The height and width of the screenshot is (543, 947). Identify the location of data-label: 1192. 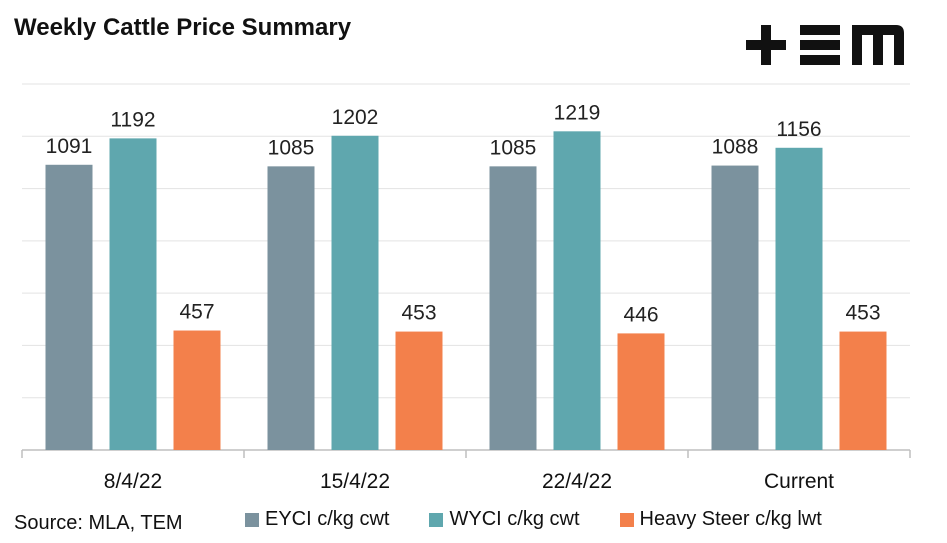
(132, 119).